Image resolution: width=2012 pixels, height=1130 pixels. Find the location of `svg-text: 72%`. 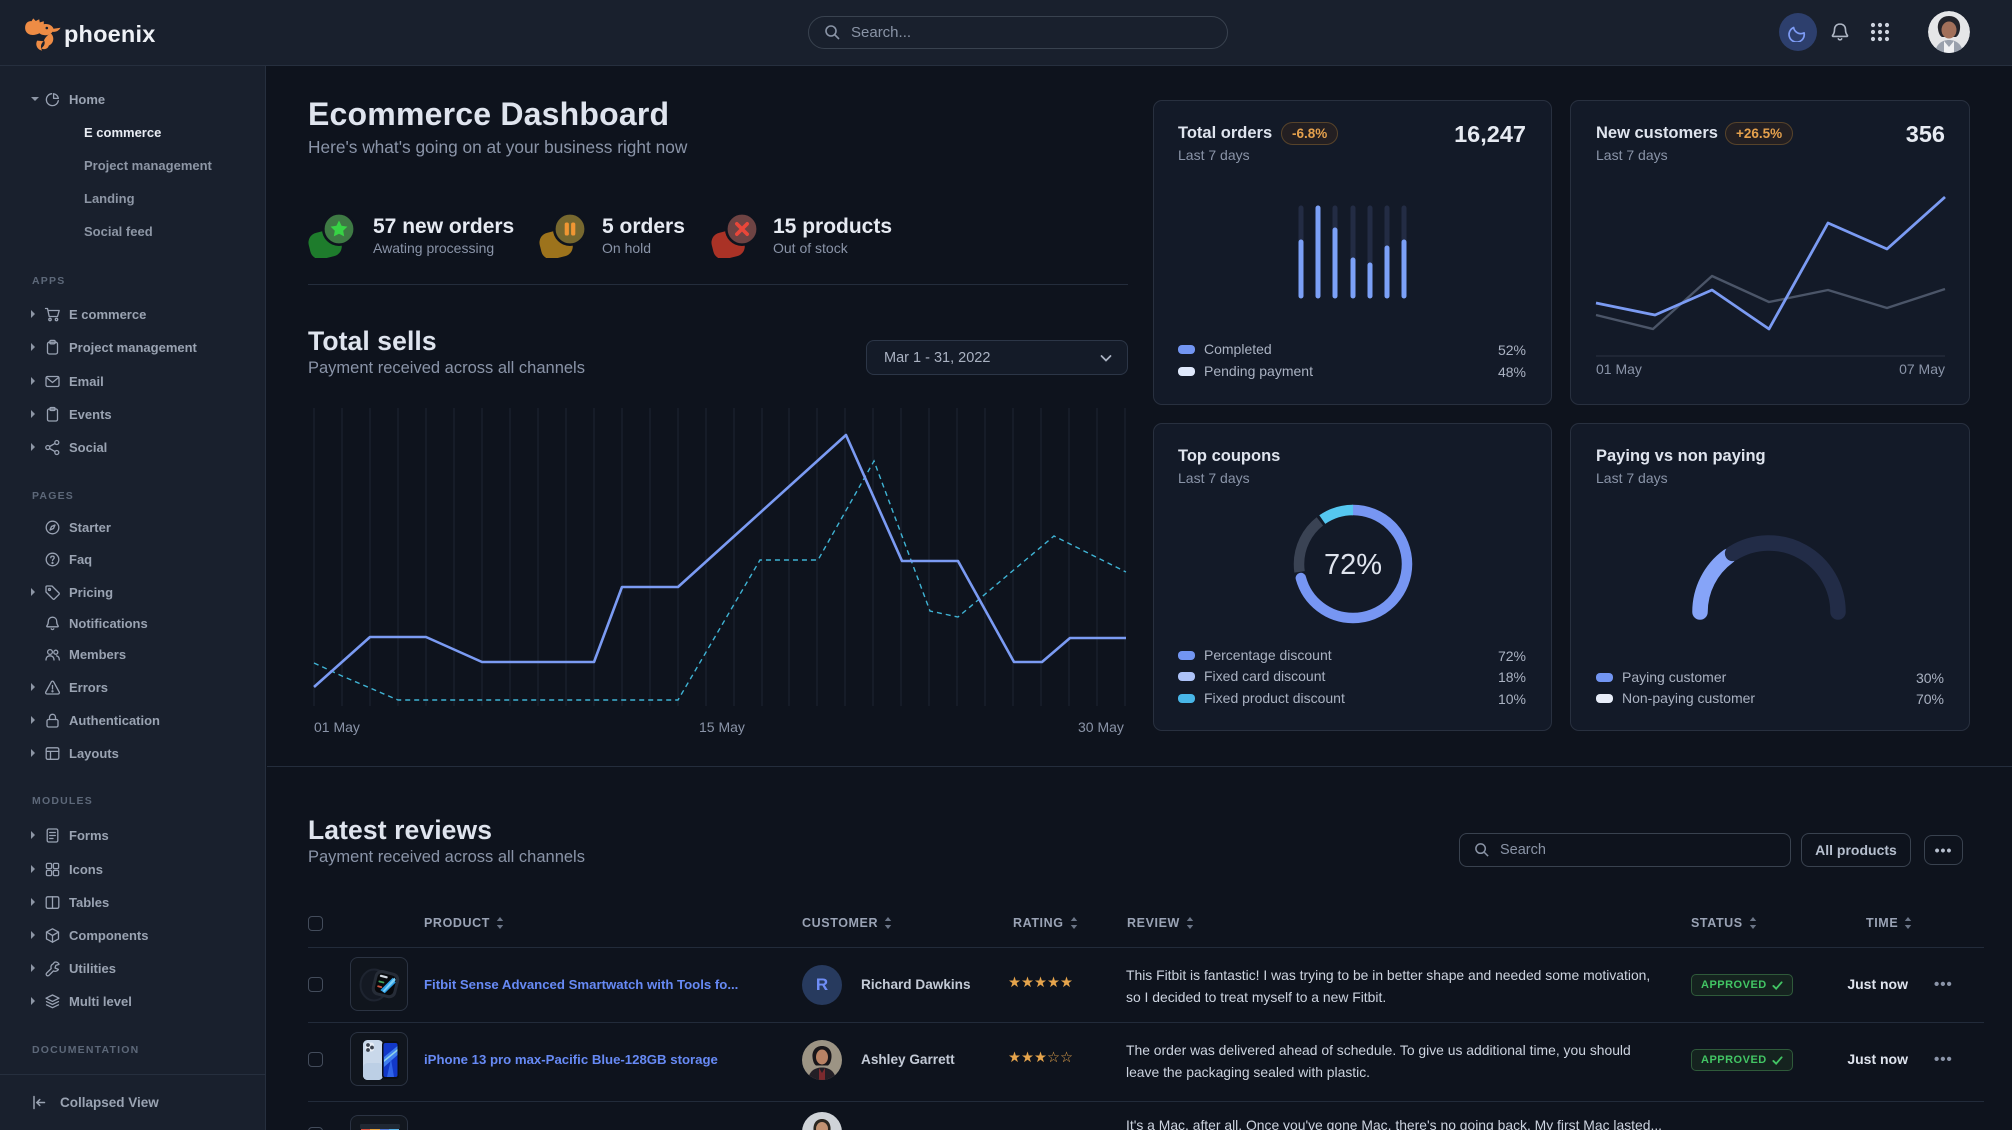

svg-text: 72% is located at coordinates (1353, 565).